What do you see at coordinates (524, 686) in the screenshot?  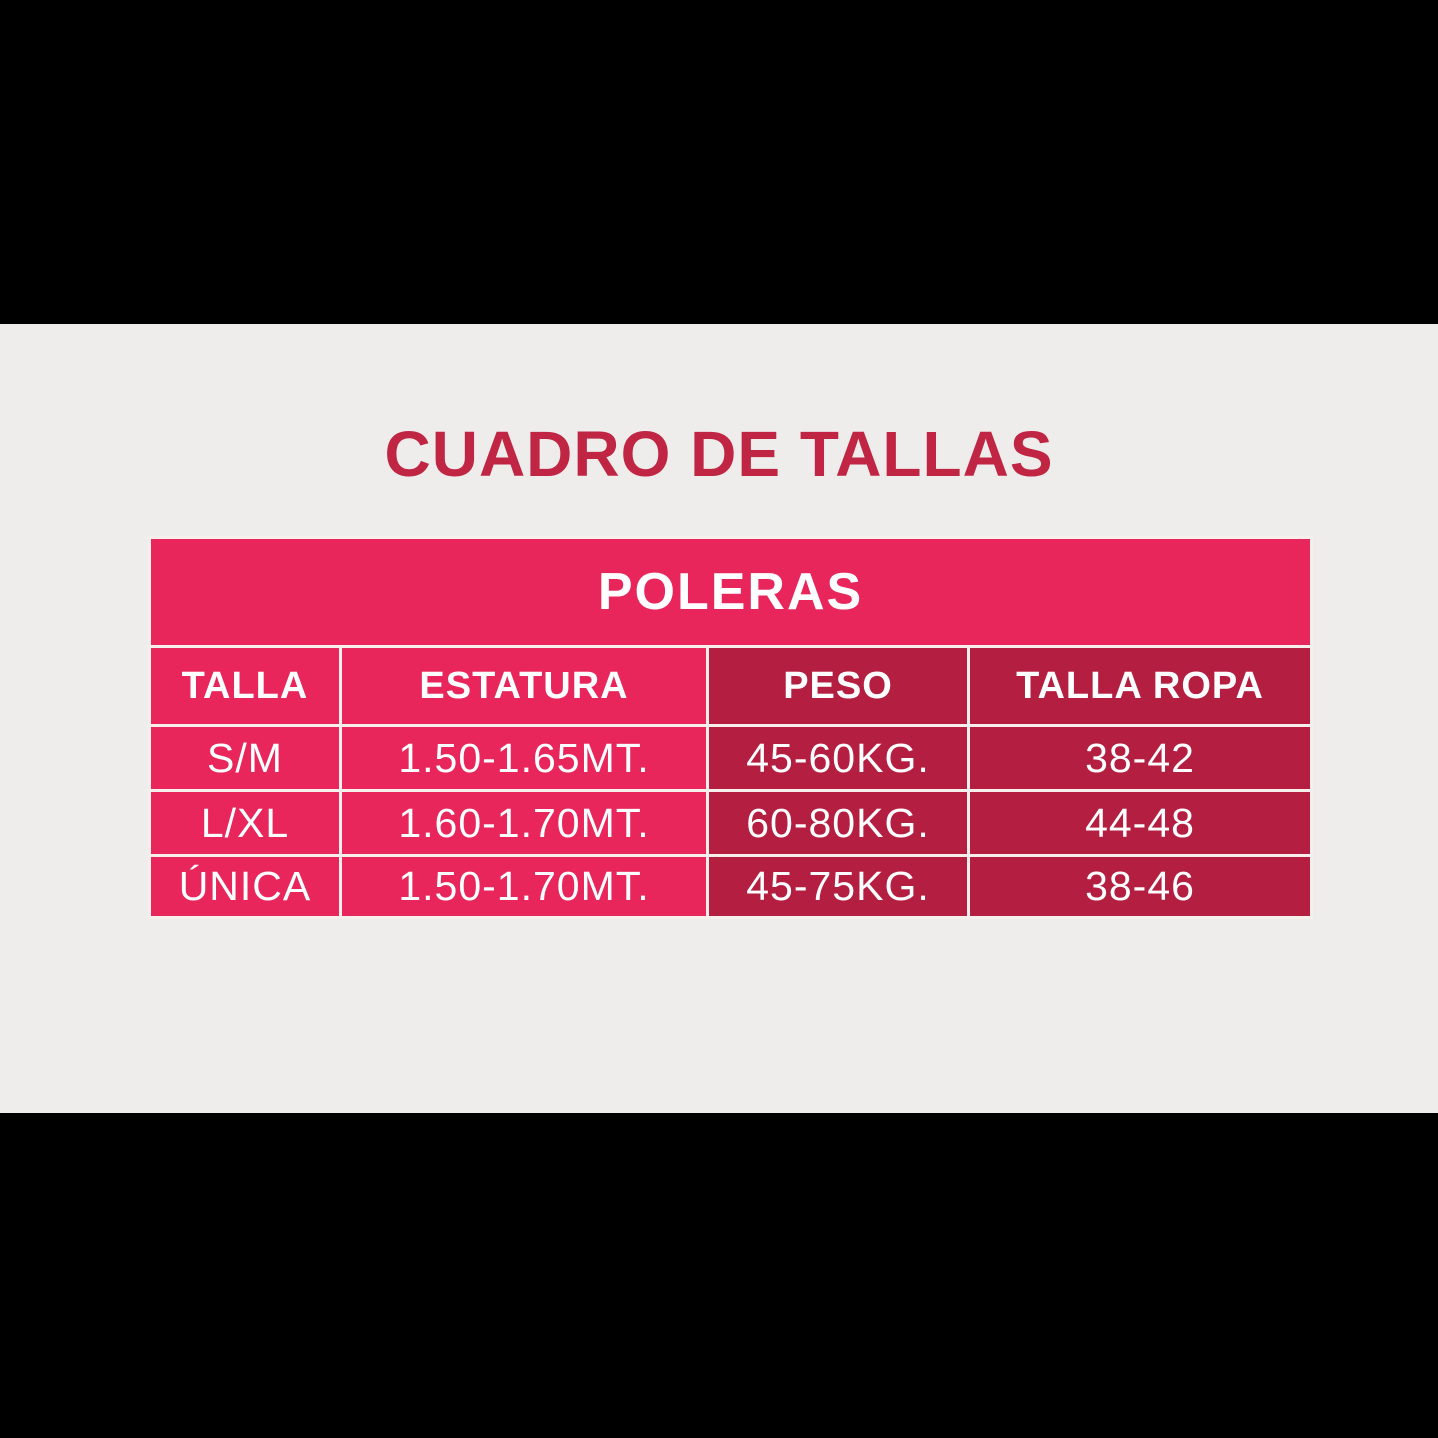 I see `column-header-estatura: ESTATURA` at bounding box center [524, 686].